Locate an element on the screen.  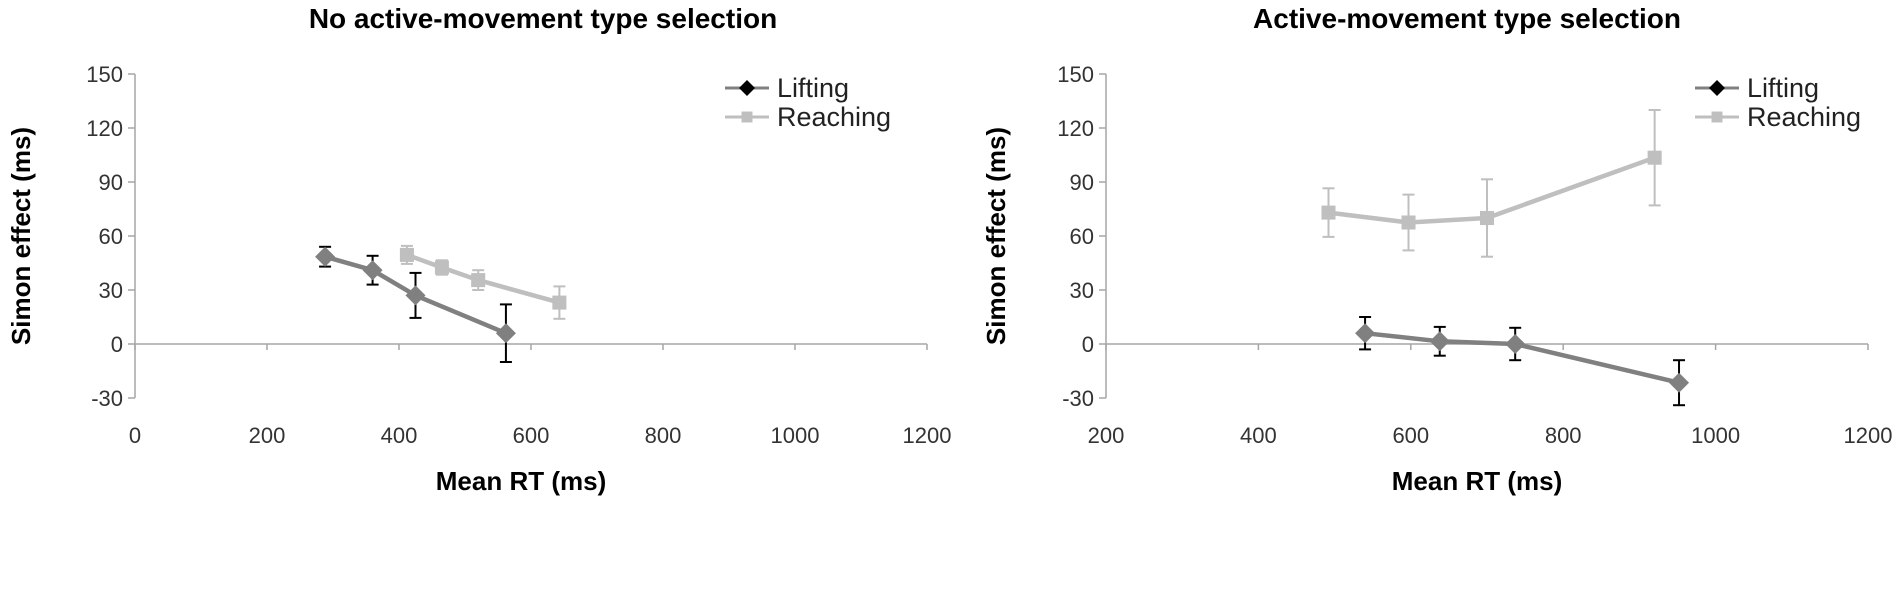
x-tick-label: 0 is located at coordinates (135, 435).